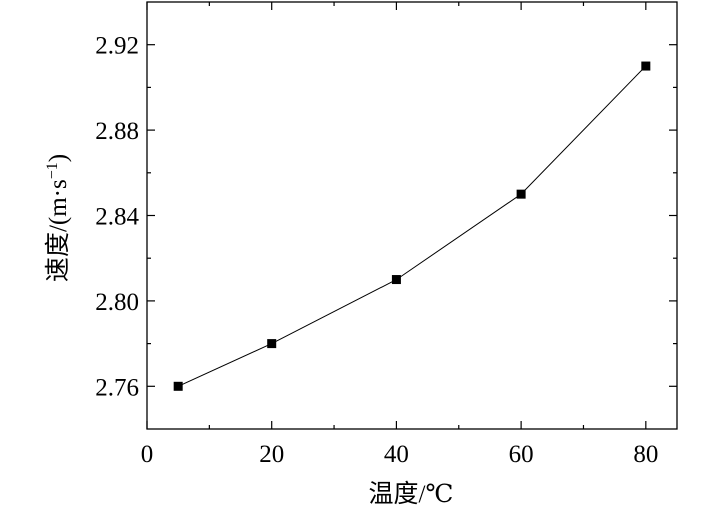  I want to click on x-axis-label: 温度/℃, so click(411, 494).